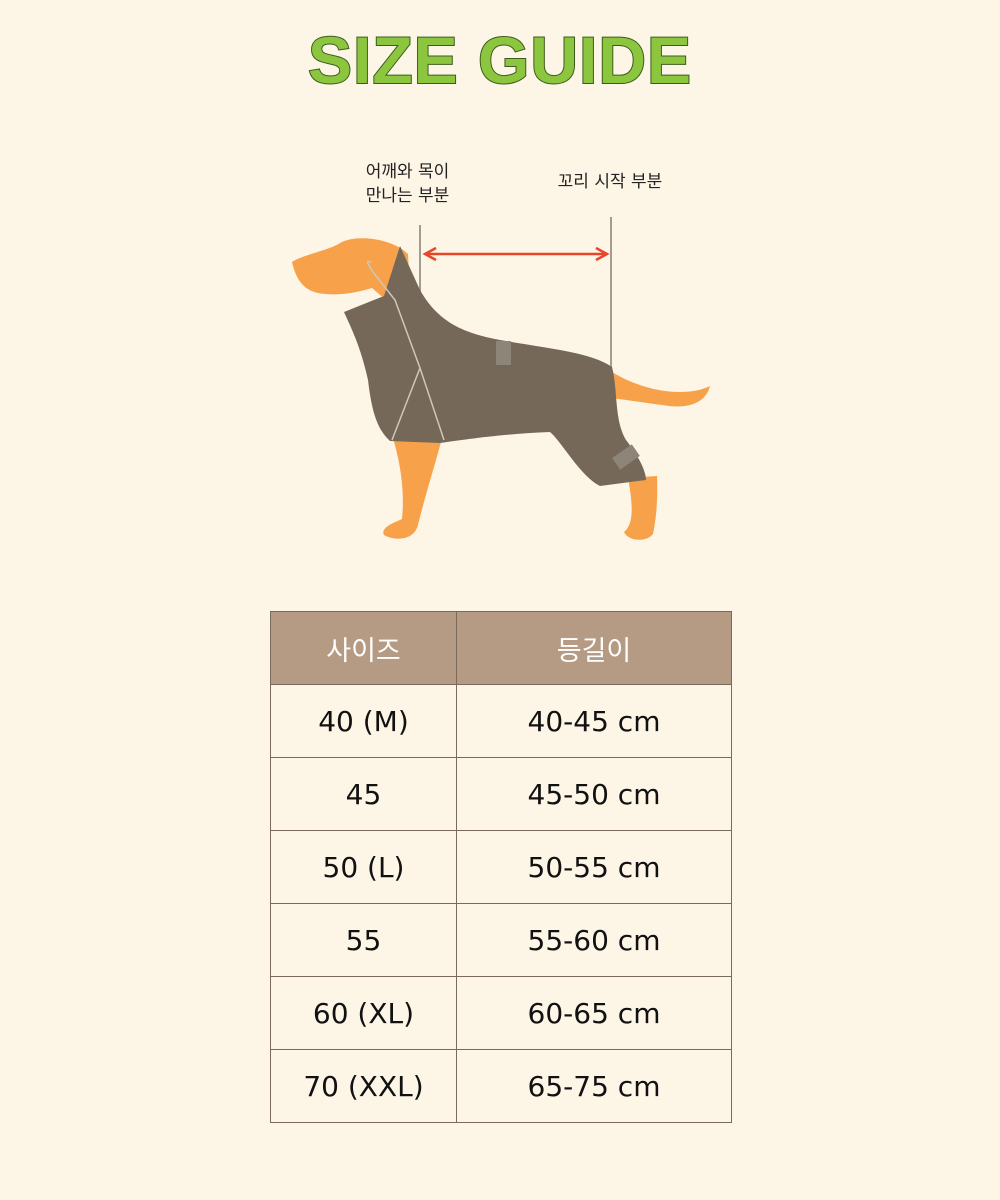  I want to click on dog-head, so click(351, 269).